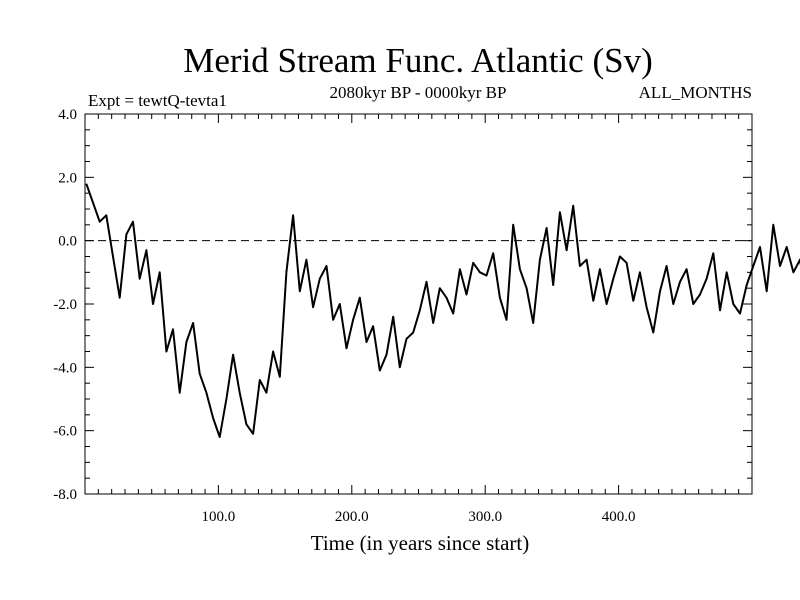 The image size is (800, 600). Describe the element at coordinates (219, 517) in the screenshot. I see `x-tick-label: 100.0` at that location.